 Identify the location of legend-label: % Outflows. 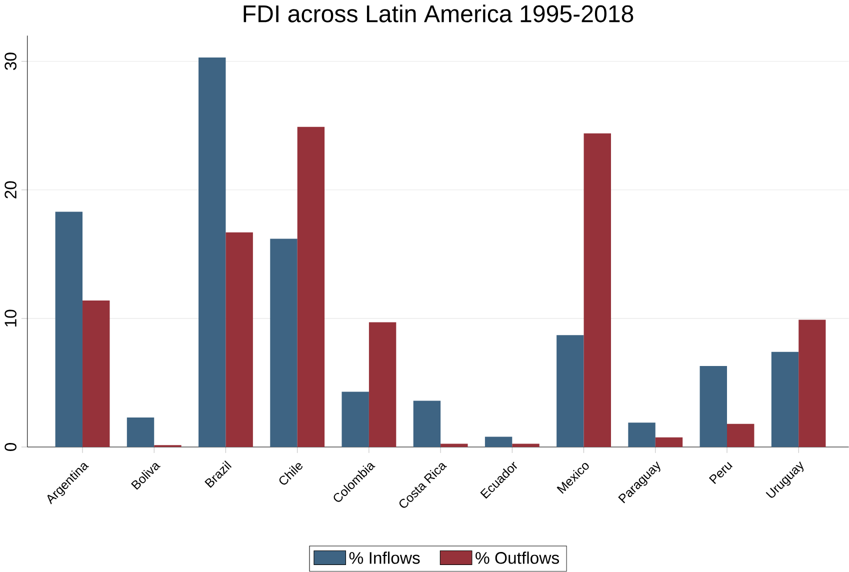
(518, 558).